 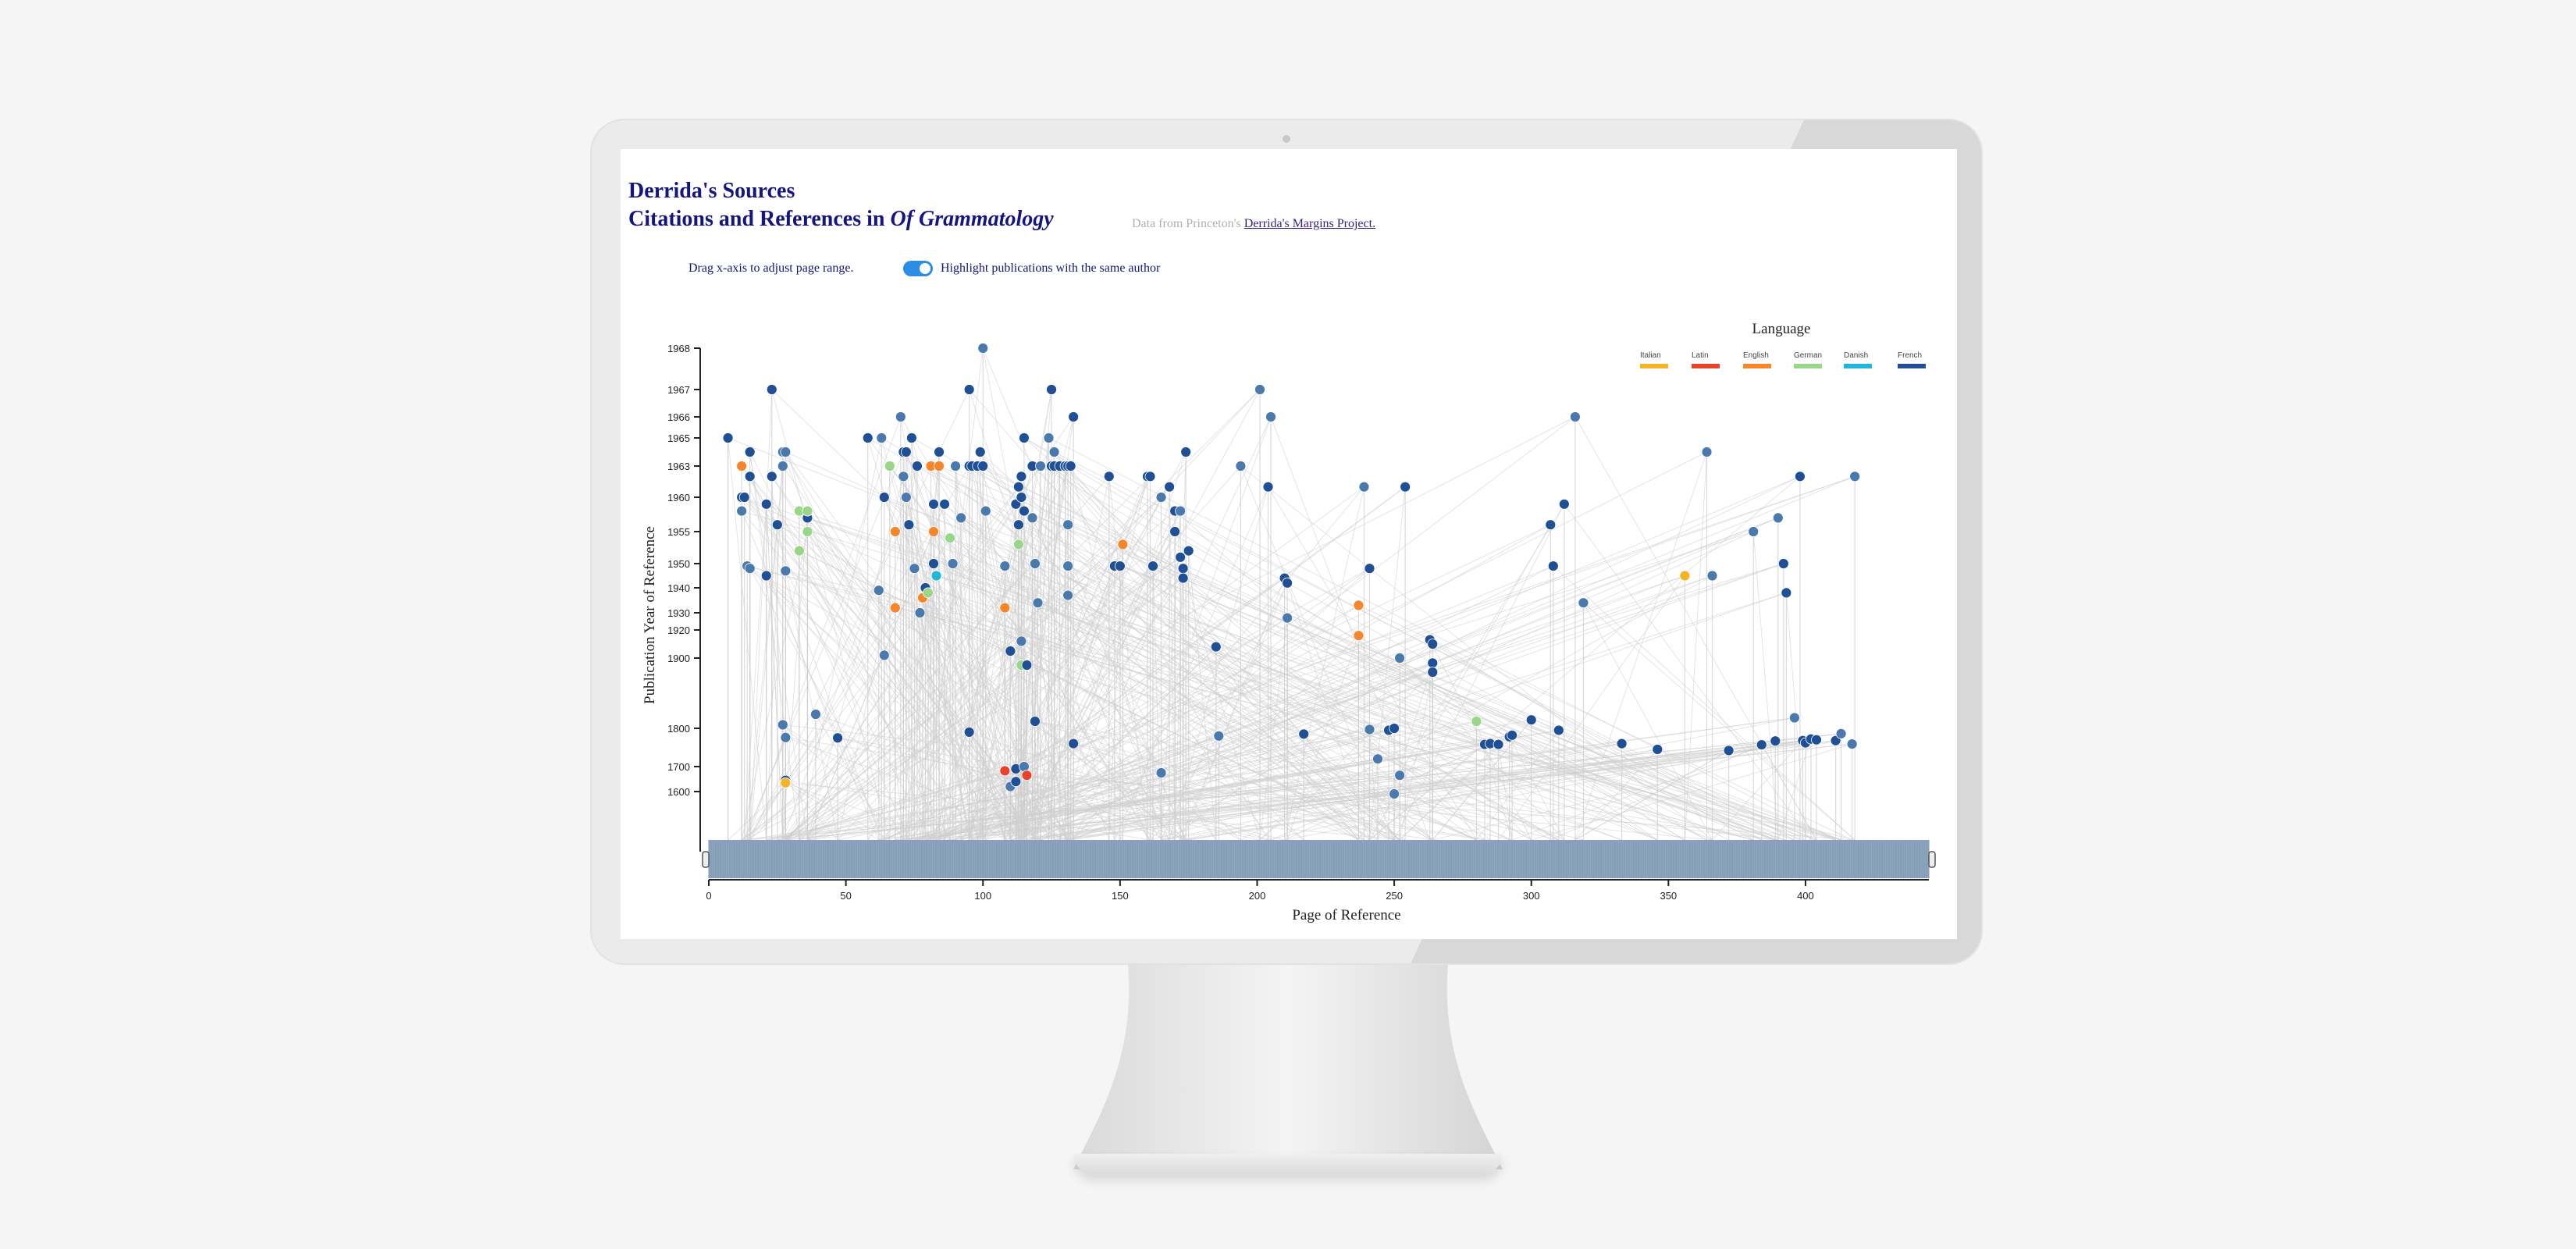 What do you see at coordinates (1805, 896) in the screenshot?
I see `x-tick-label: 400` at bounding box center [1805, 896].